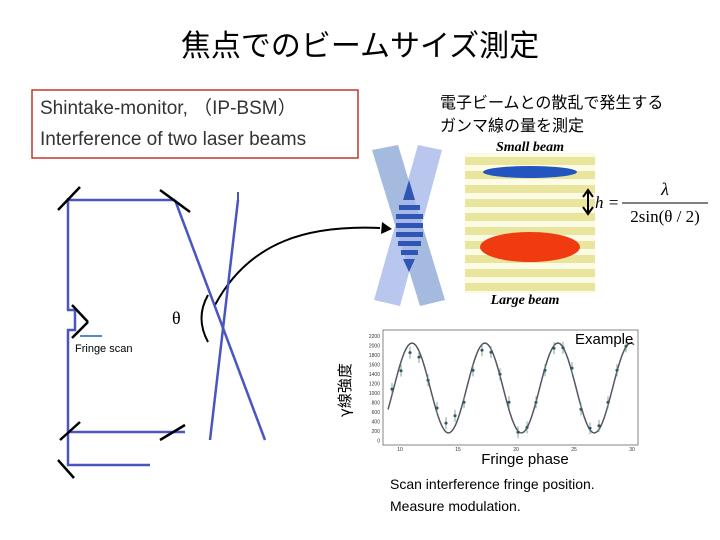  What do you see at coordinates (374, 394) in the screenshot?
I see `y-tick-label: 1000` at bounding box center [374, 394].